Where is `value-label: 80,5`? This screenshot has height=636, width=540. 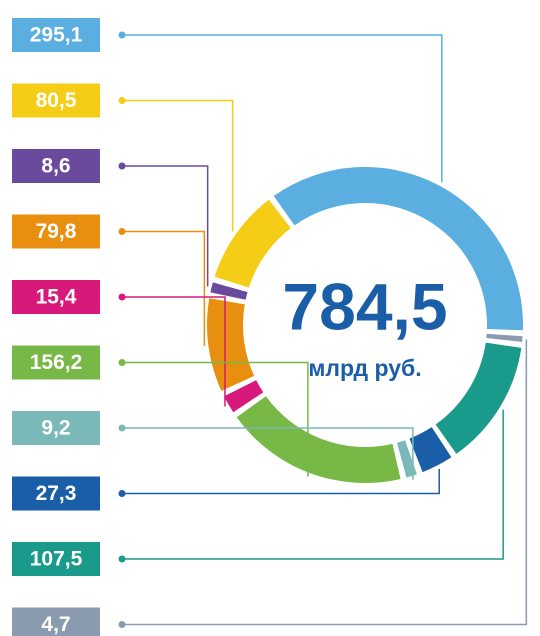 value-label: 80,5 is located at coordinates (56, 100).